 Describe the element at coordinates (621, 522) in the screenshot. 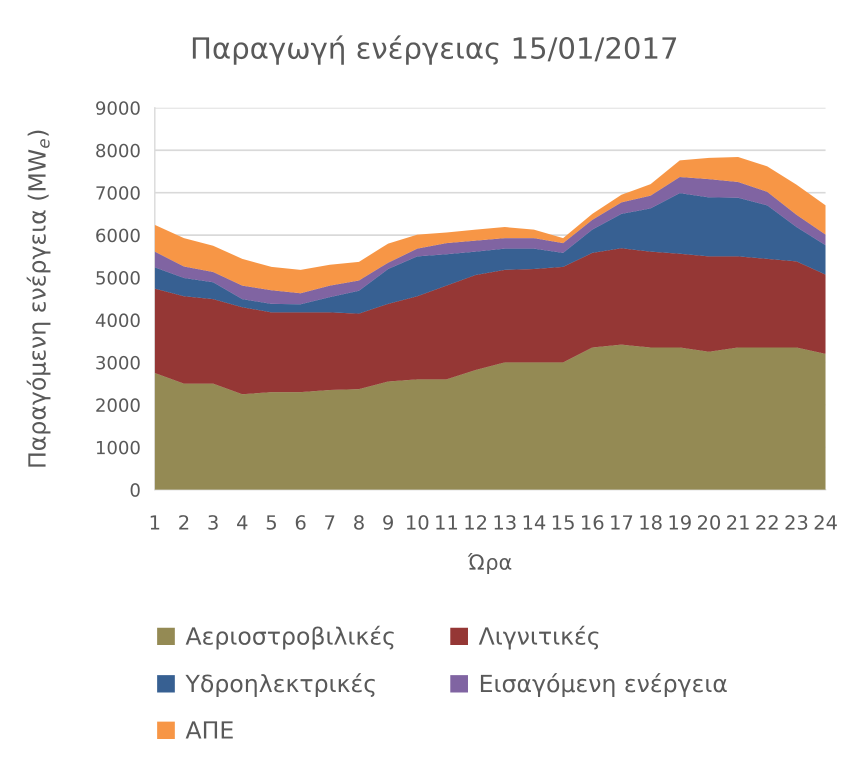

I see `x-tick-label: 17` at that location.